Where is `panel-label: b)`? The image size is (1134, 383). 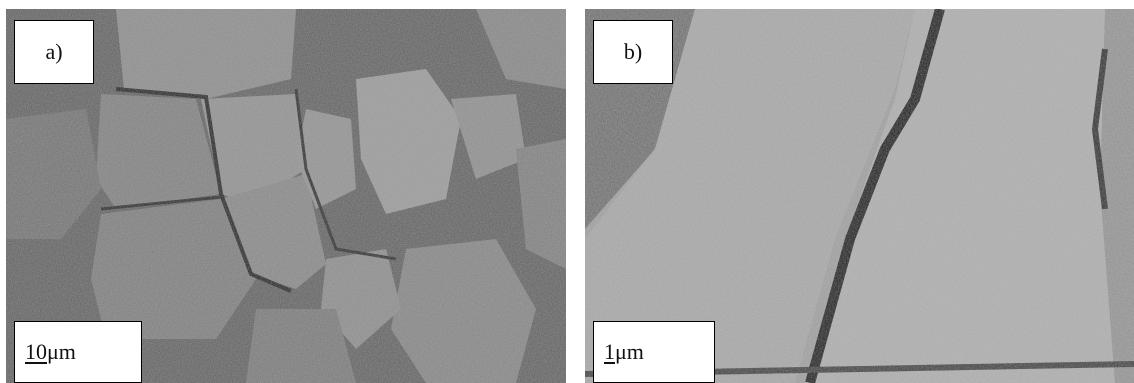
panel-label: b) is located at coordinates (633, 52).